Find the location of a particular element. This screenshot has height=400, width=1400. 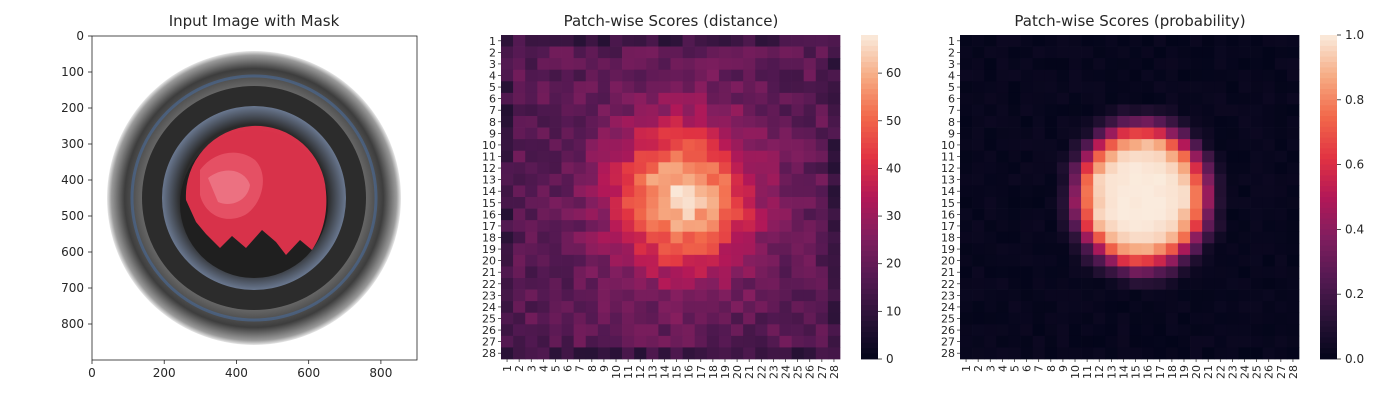

row-tick-label: 7 is located at coordinates (951, 110).